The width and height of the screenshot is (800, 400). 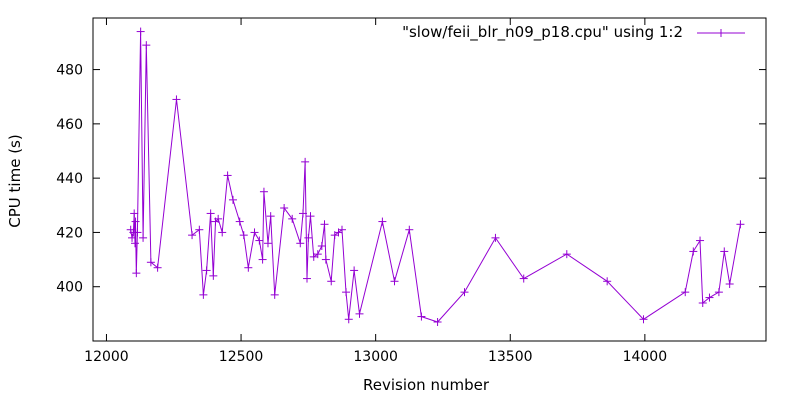 What do you see at coordinates (426, 385) in the screenshot?
I see `x-axis-label: Revision number` at bounding box center [426, 385].